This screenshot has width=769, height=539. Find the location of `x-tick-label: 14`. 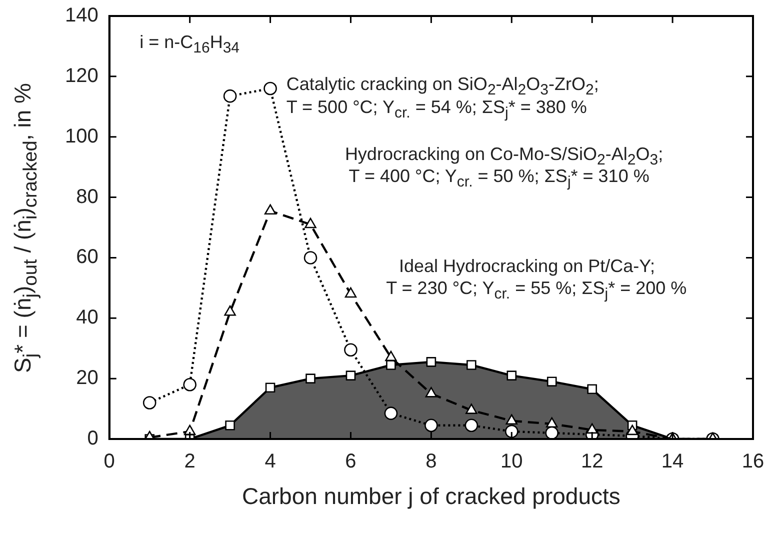

x-tick-label: 14 is located at coordinates (672, 461).